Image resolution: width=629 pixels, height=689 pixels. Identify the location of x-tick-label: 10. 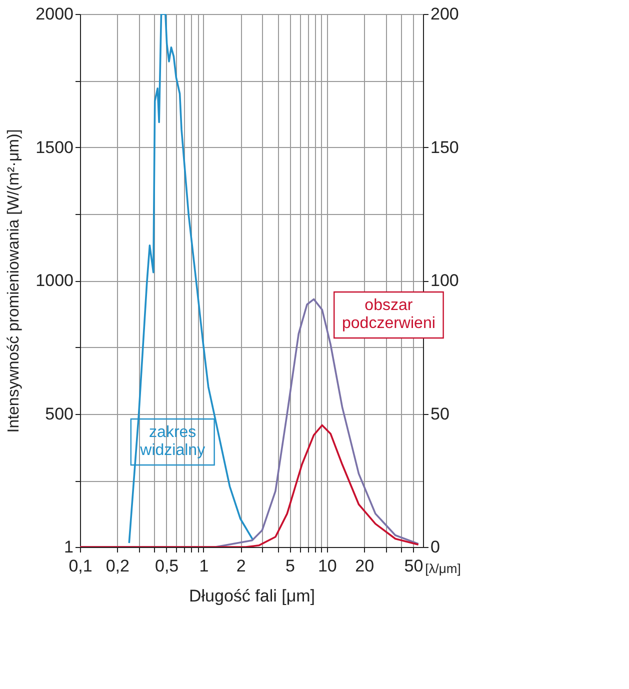
(327, 566).